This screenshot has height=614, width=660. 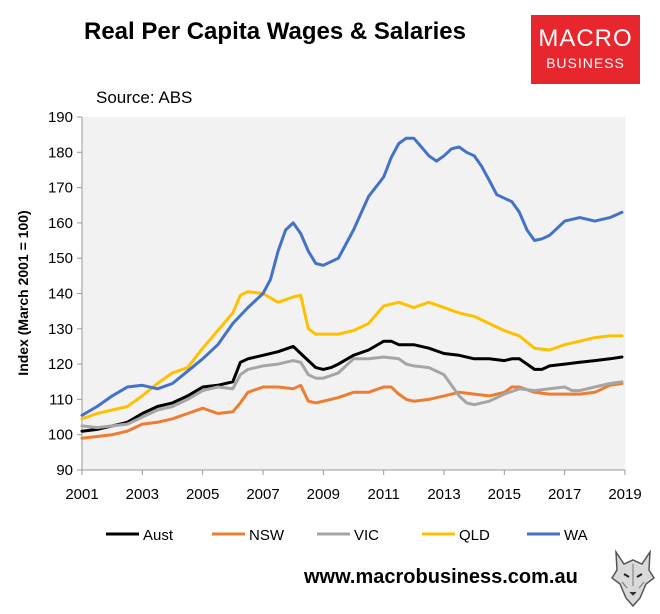 I want to click on y-tick-label: 160, so click(x=60, y=223).